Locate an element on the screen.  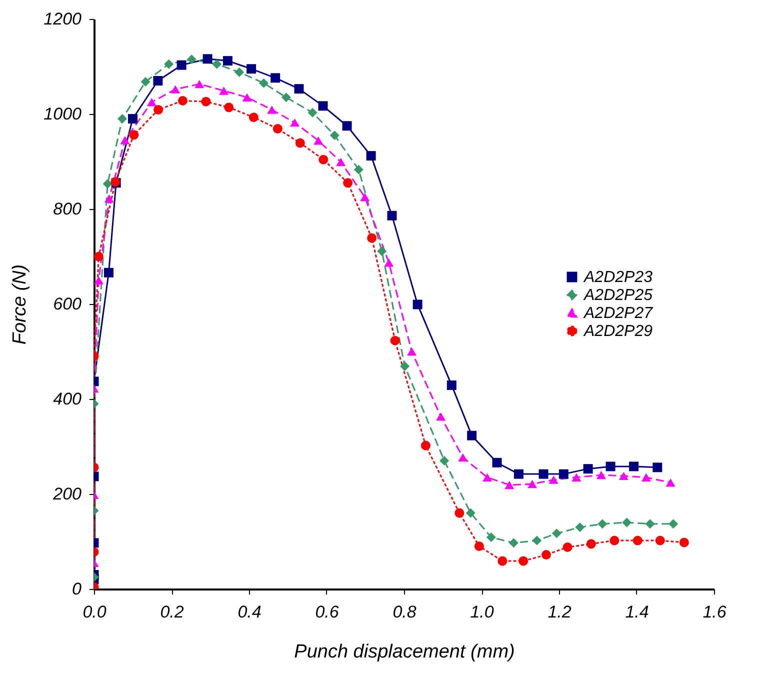
y-tick-label: 1000 is located at coordinates (63, 114).